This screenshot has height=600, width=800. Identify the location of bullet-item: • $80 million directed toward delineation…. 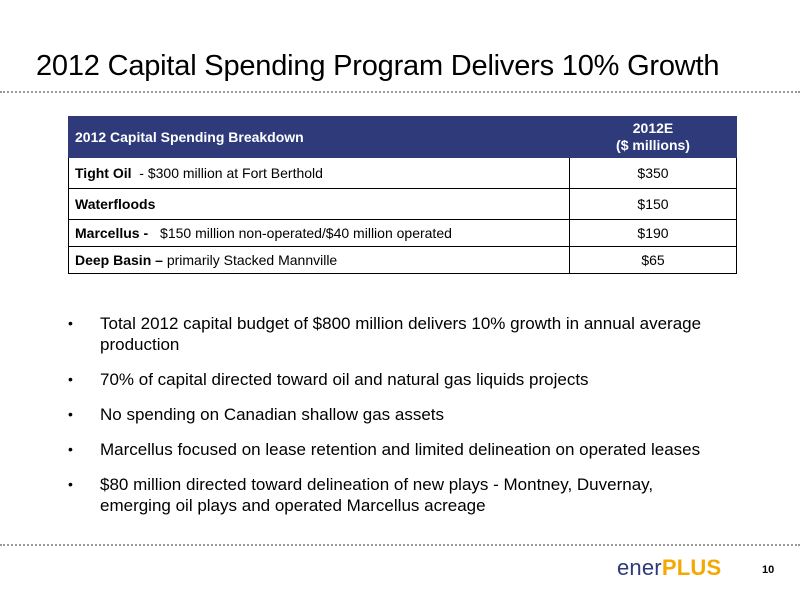
(388, 495).